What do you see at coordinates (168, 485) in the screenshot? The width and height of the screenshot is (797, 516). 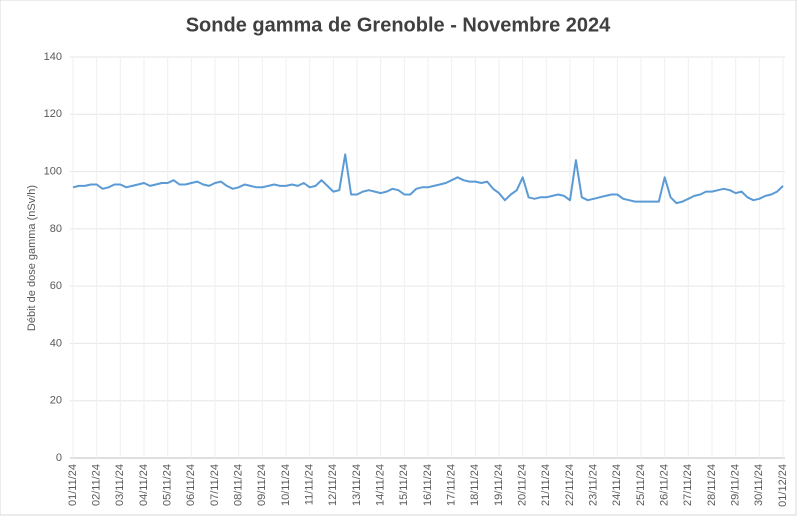 I see `x-tick-label: 05/11/24` at bounding box center [168, 485].